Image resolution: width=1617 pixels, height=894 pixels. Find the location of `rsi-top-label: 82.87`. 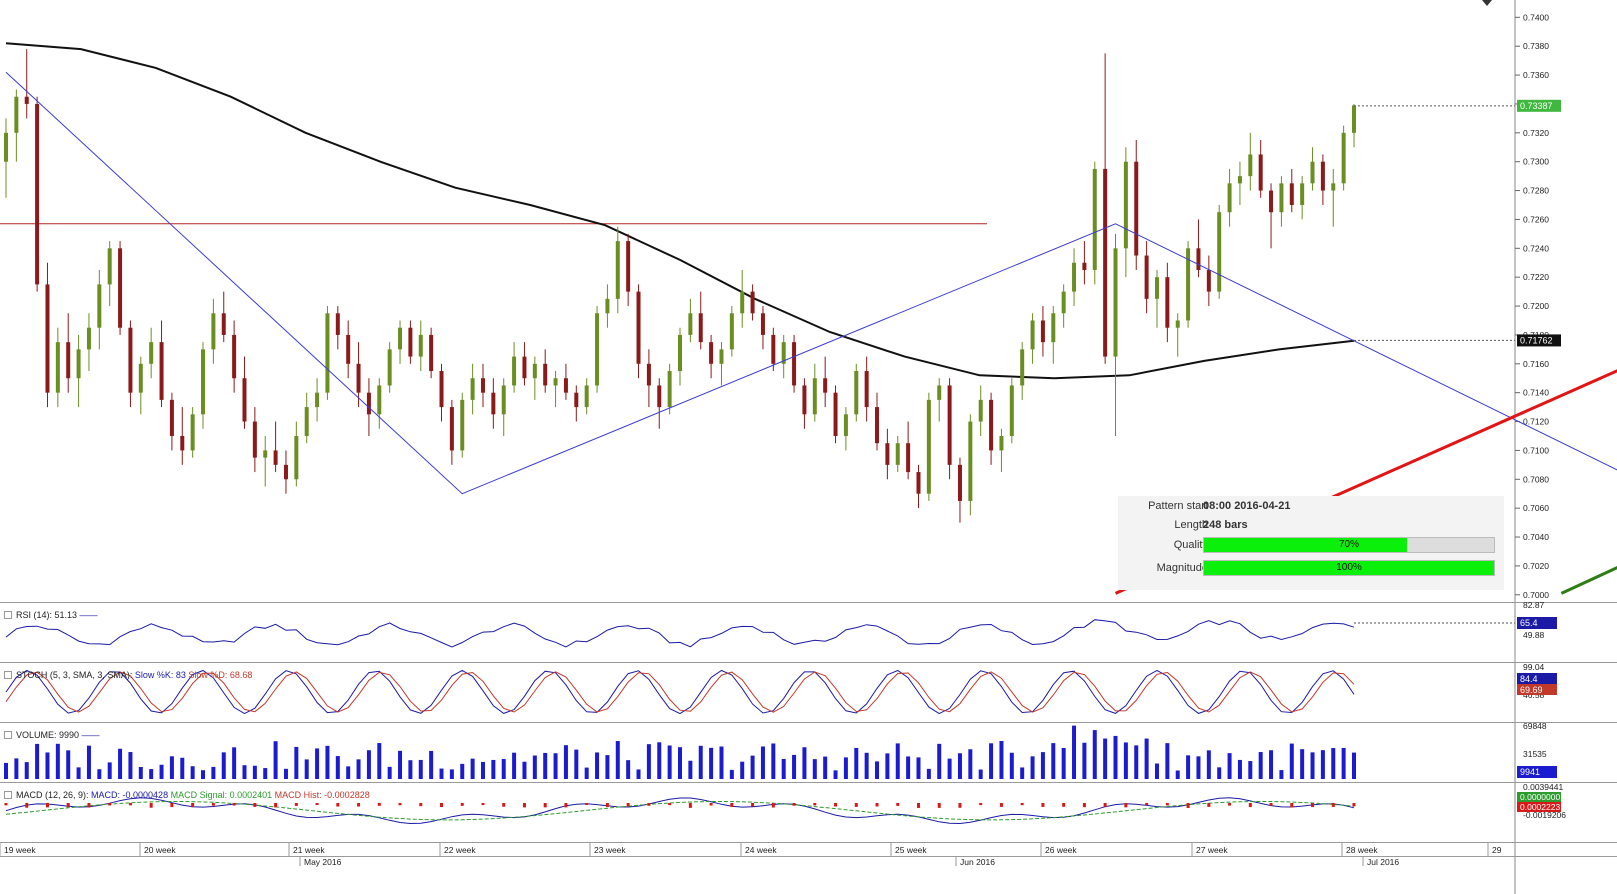

rsi-top-label: 82.87 is located at coordinates (1534, 605).